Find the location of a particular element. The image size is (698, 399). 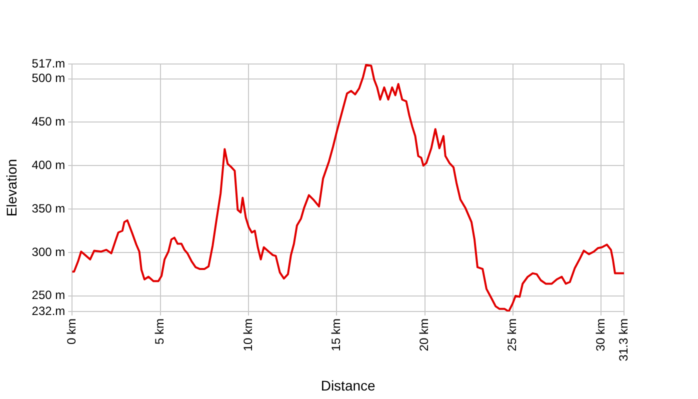

x-tick-label: 5 km is located at coordinates (159, 331).